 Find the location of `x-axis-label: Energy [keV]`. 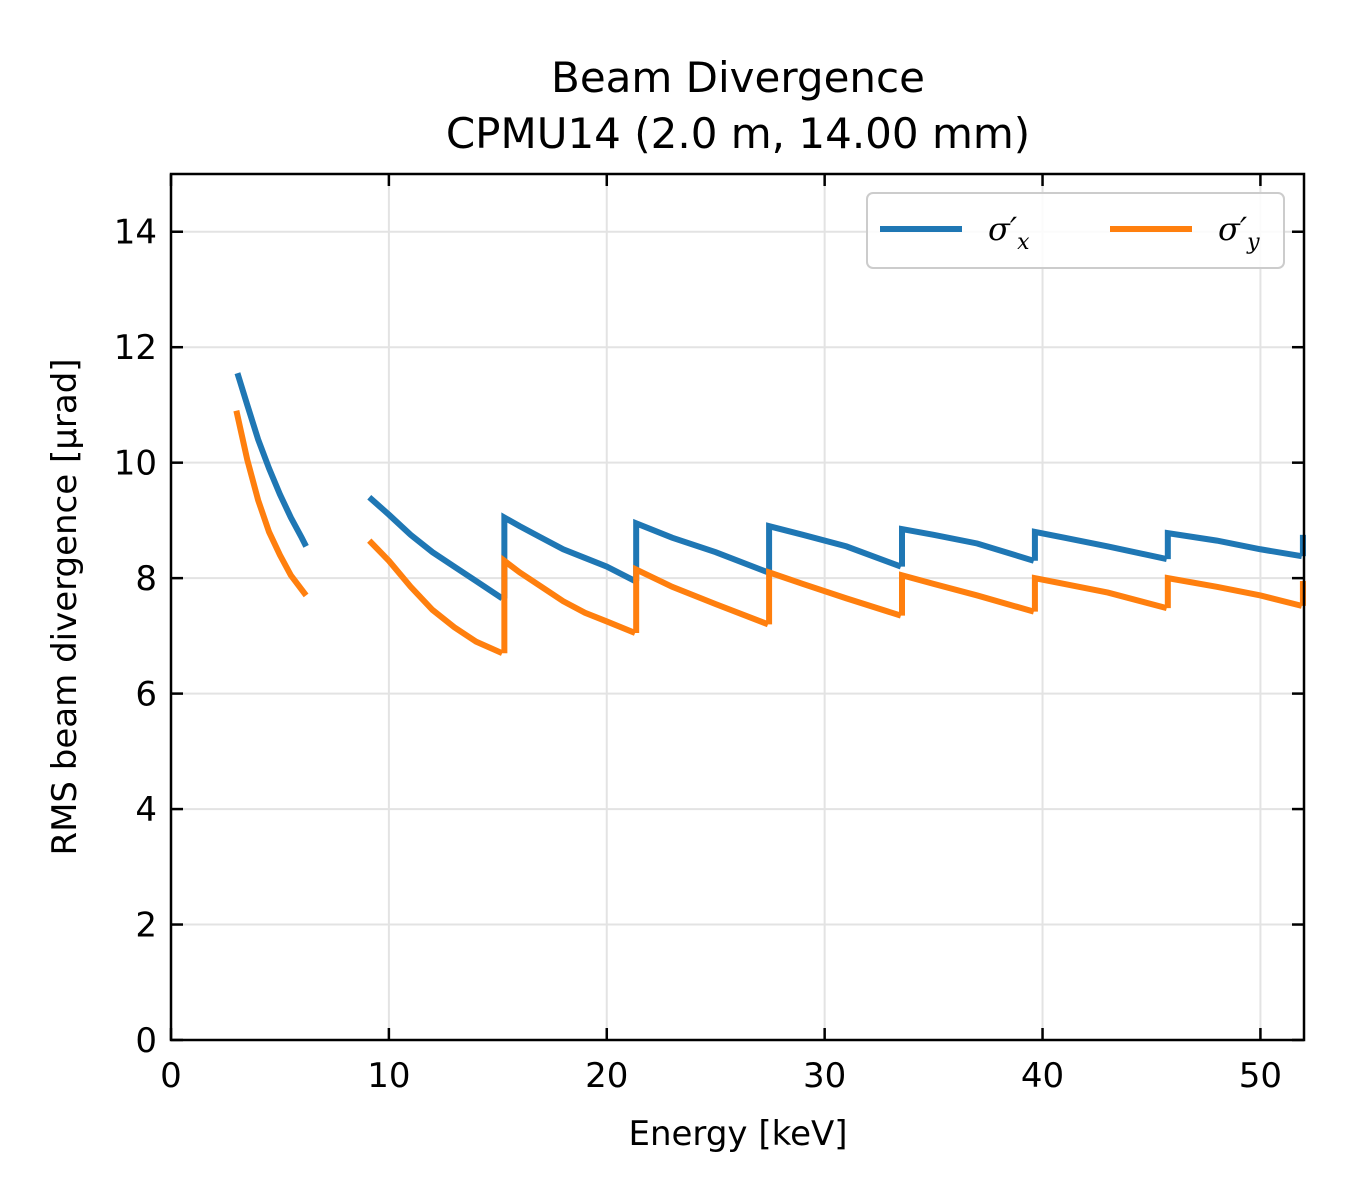

x-axis-label: Energy [keV] is located at coordinates (737, 1134).